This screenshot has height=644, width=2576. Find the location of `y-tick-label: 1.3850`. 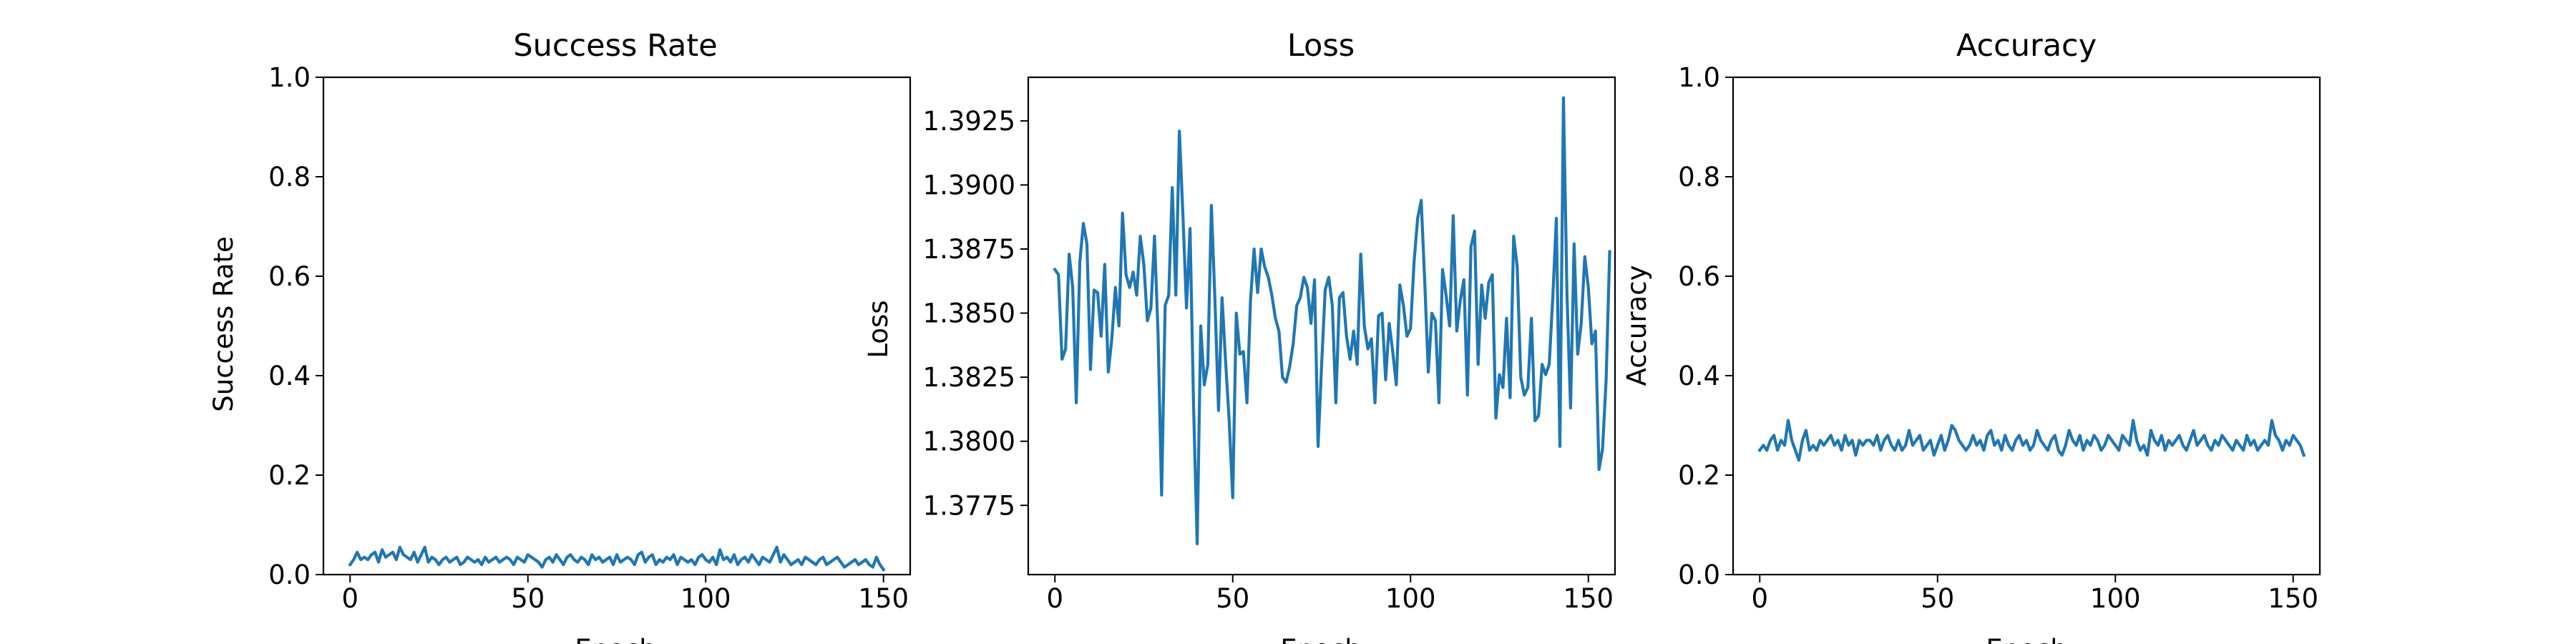

y-tick-label: 1.3850 is located at coordinates (969, 313).